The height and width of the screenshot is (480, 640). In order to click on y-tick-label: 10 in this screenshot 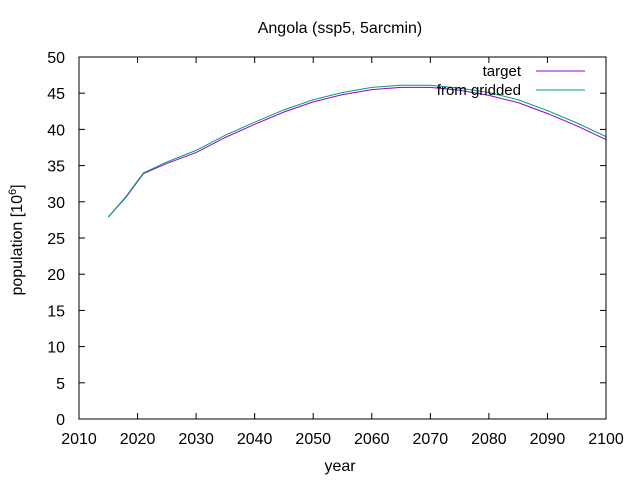, I will do `click(56, 348)`.